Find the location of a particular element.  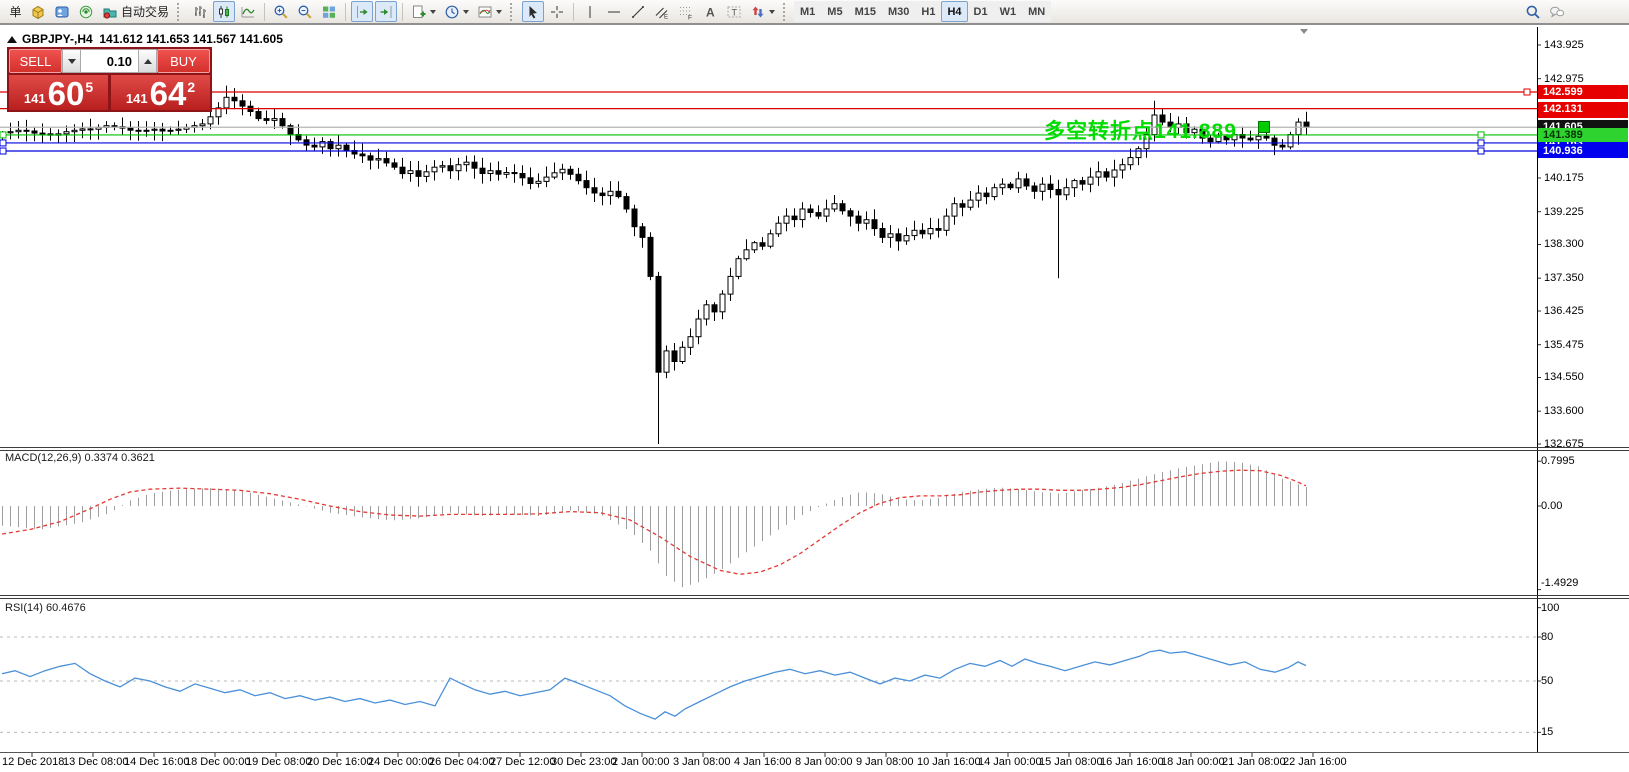

toolbar-line-chart-button is located at coordinates (248, 11).